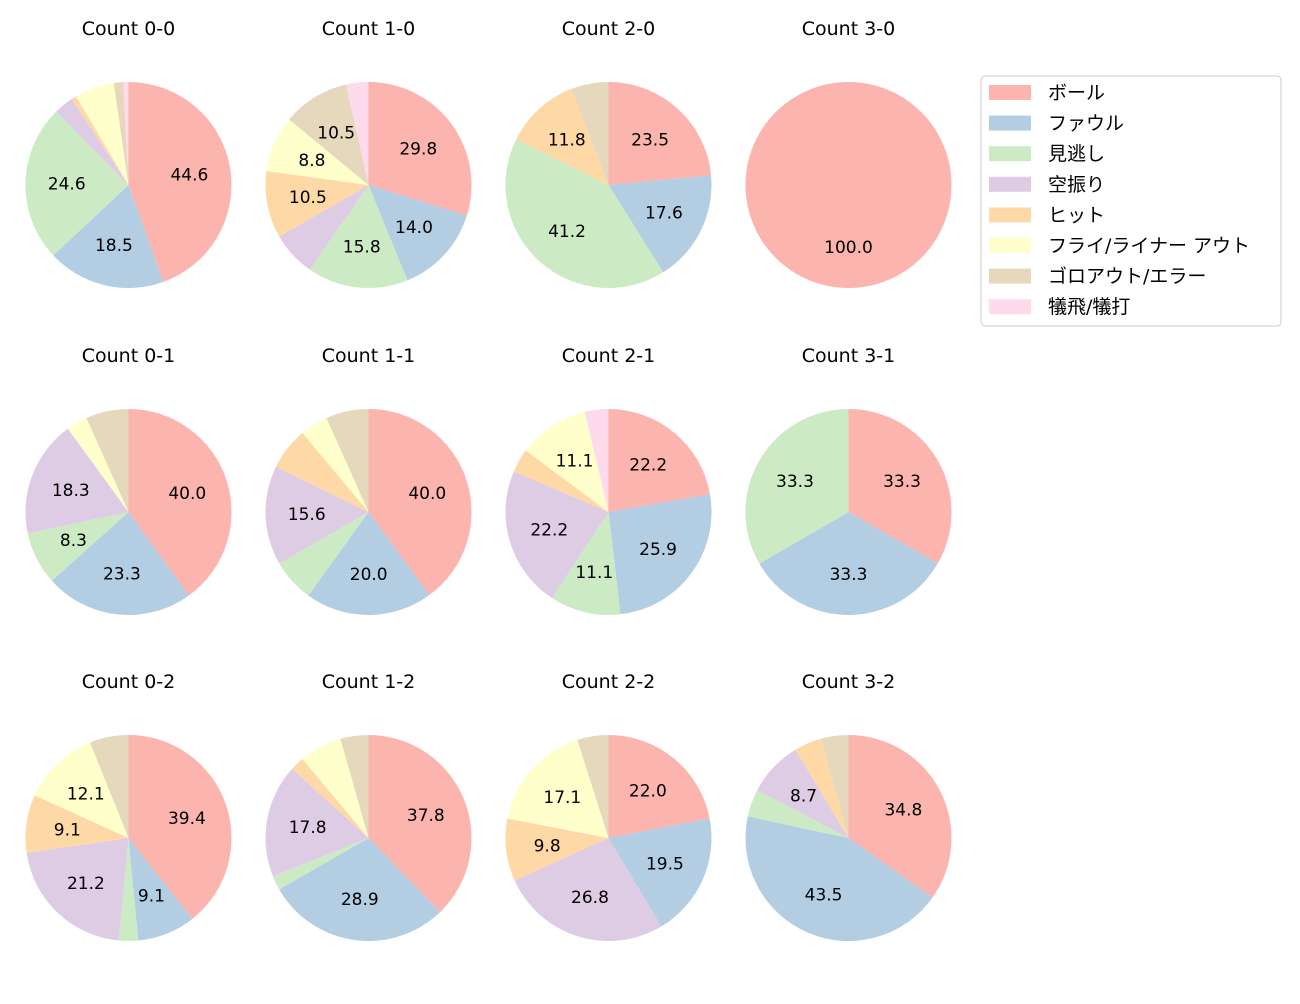  Describe the element at coordinates (1076, 93) in the screenshot. I see `legend-label: ボール` at that location.